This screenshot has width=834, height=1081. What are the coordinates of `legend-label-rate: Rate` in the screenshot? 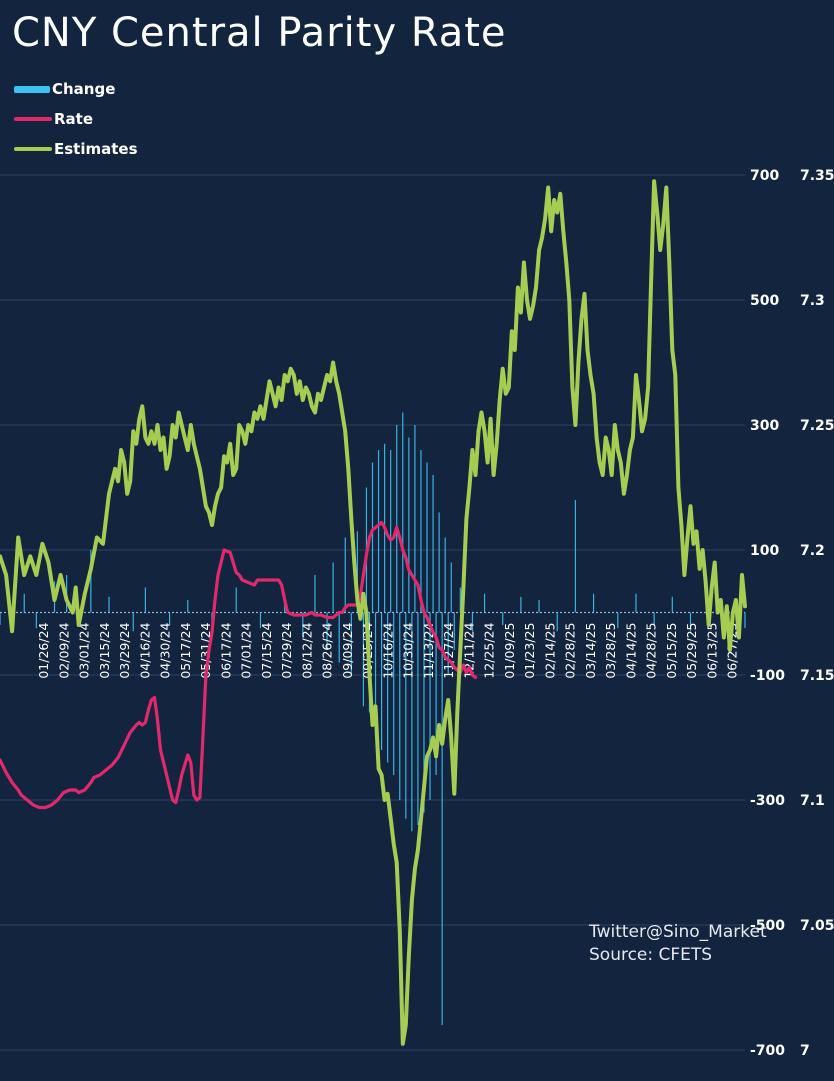 It's located at (74, 119).